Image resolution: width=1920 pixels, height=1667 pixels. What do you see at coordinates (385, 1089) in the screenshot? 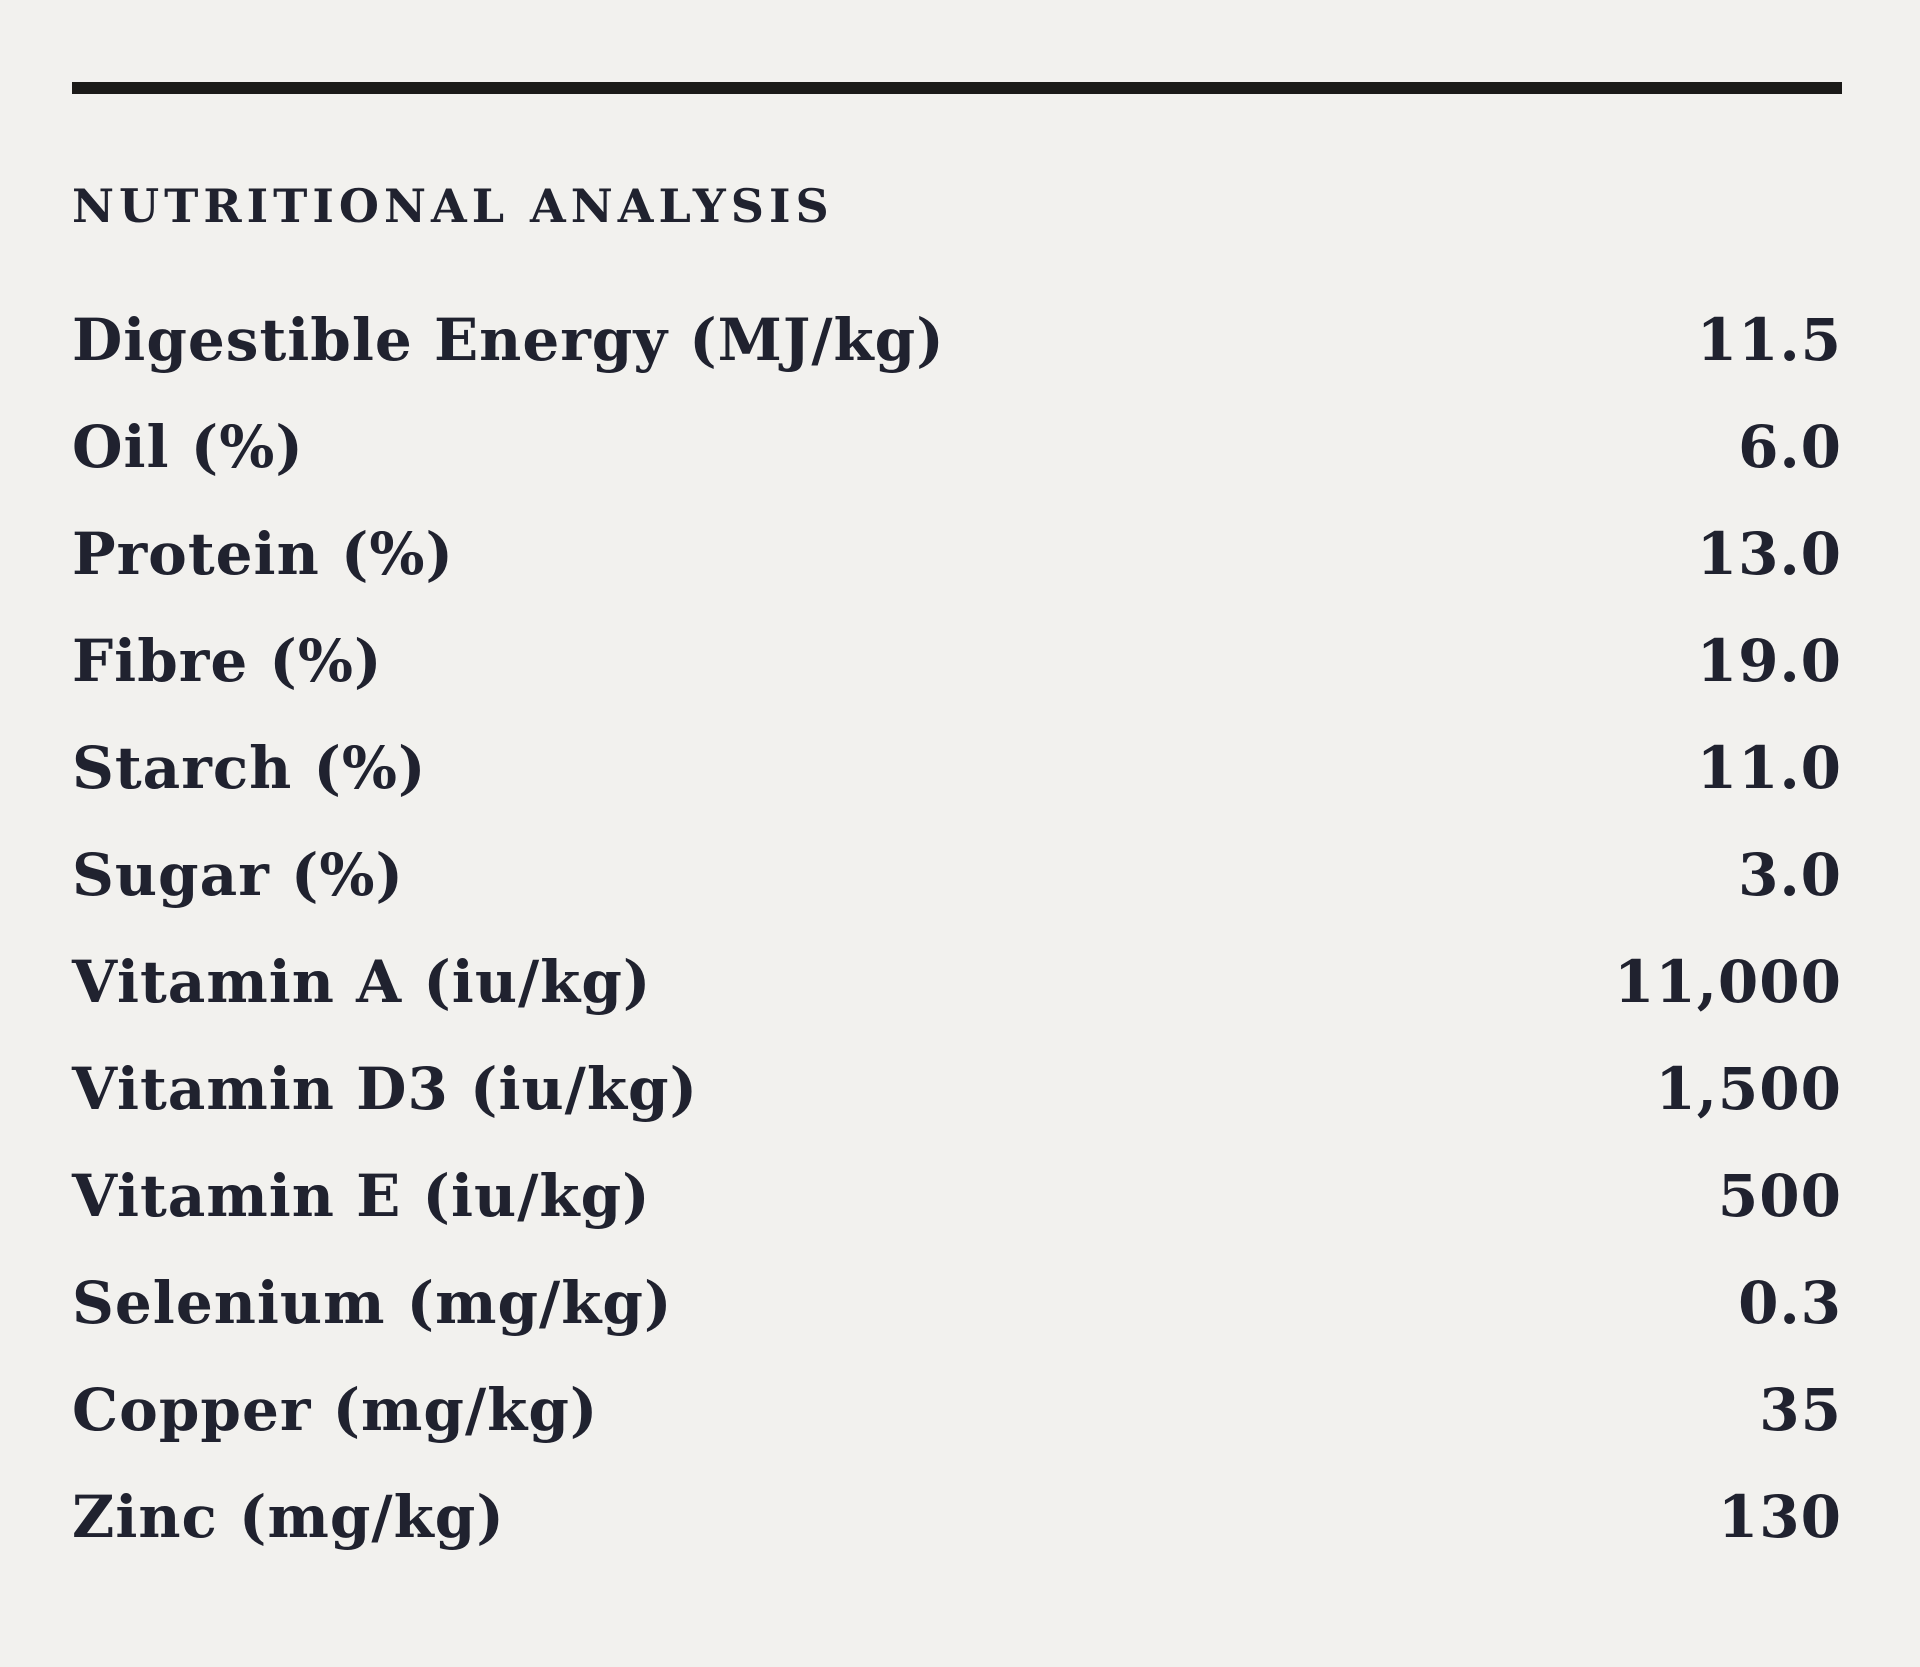
I see `row-label: Vitamin D3 (iu/kg)` at bounding box center [385, 1089].